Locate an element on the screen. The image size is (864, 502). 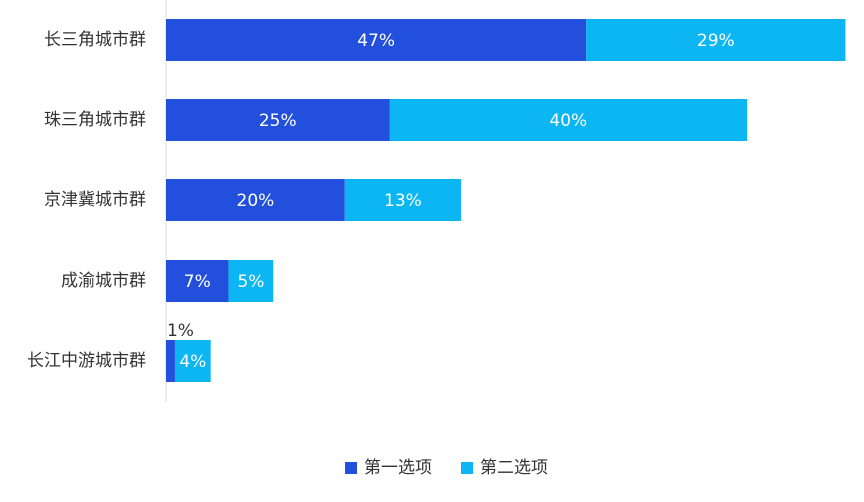
category-label: 成渝城市群 is located at coordinates (103, 281).